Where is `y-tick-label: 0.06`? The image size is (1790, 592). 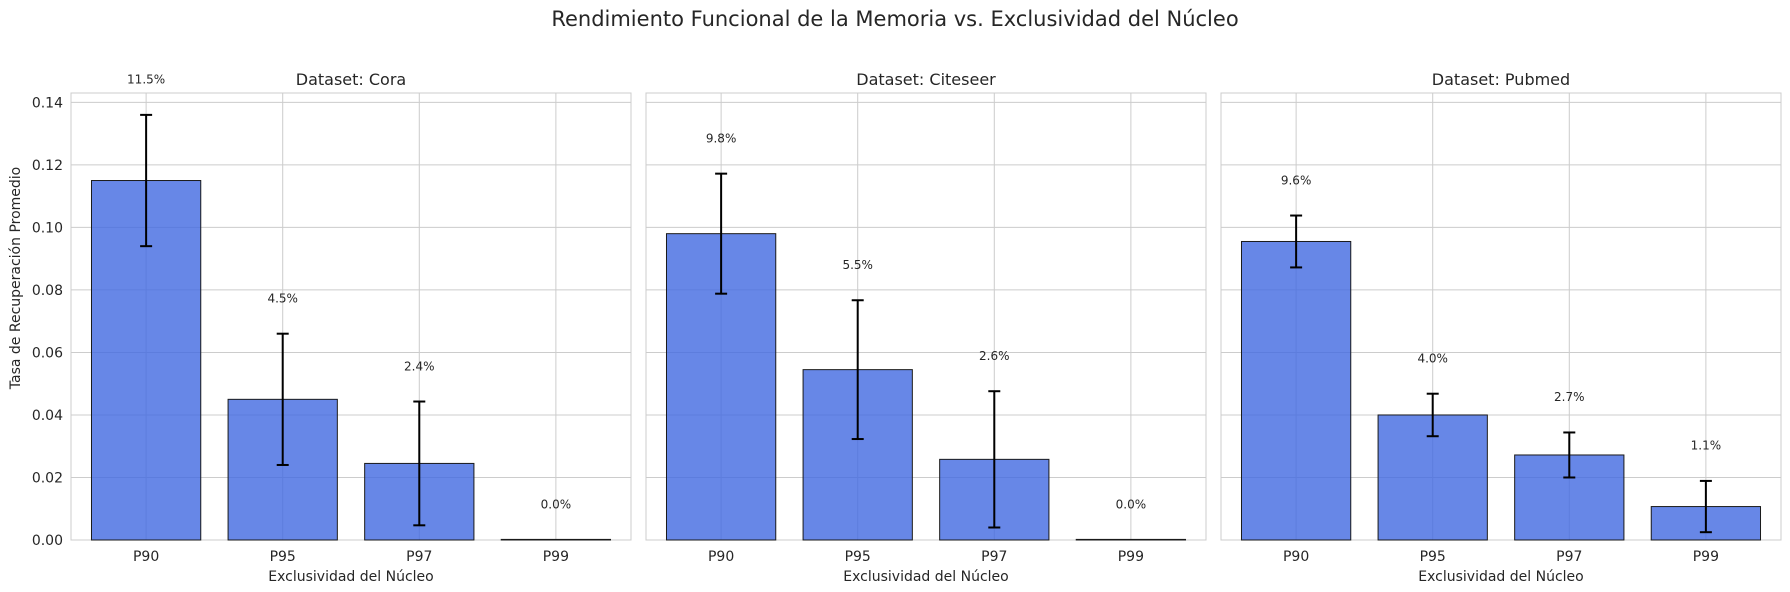
y-tick-label: 0.06 is located at coordinates (47, 353).